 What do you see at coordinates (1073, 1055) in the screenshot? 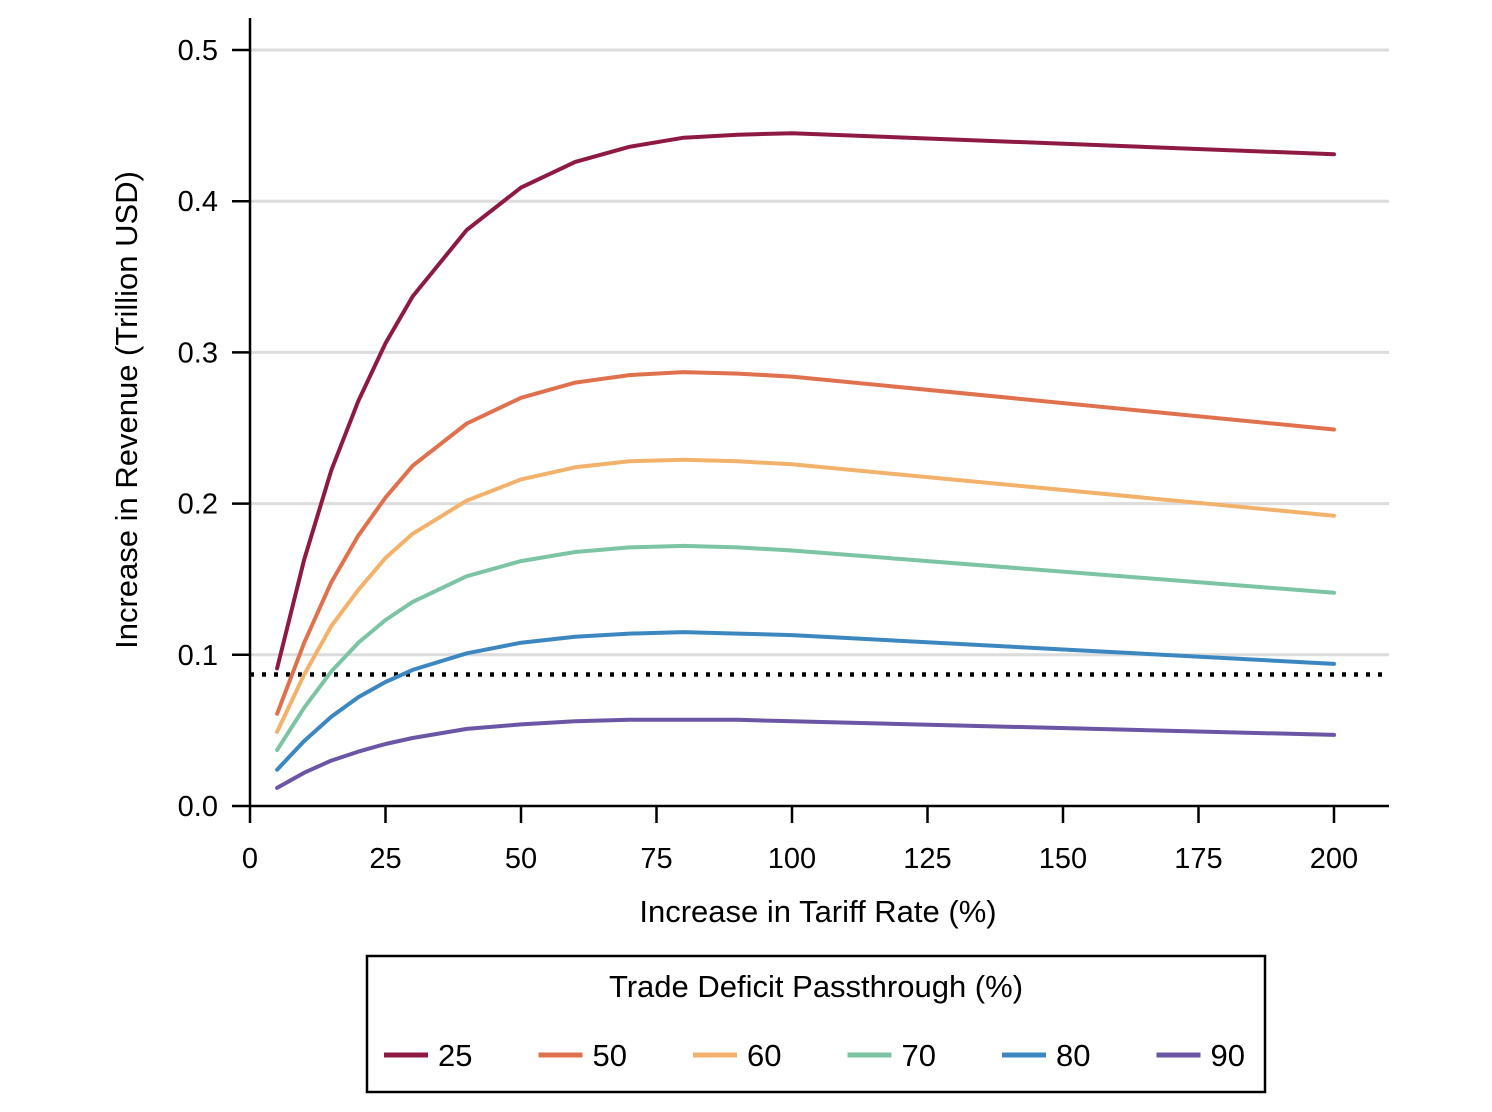
I see `legend-label-80: 80` at bounding box center [1073, 1055].